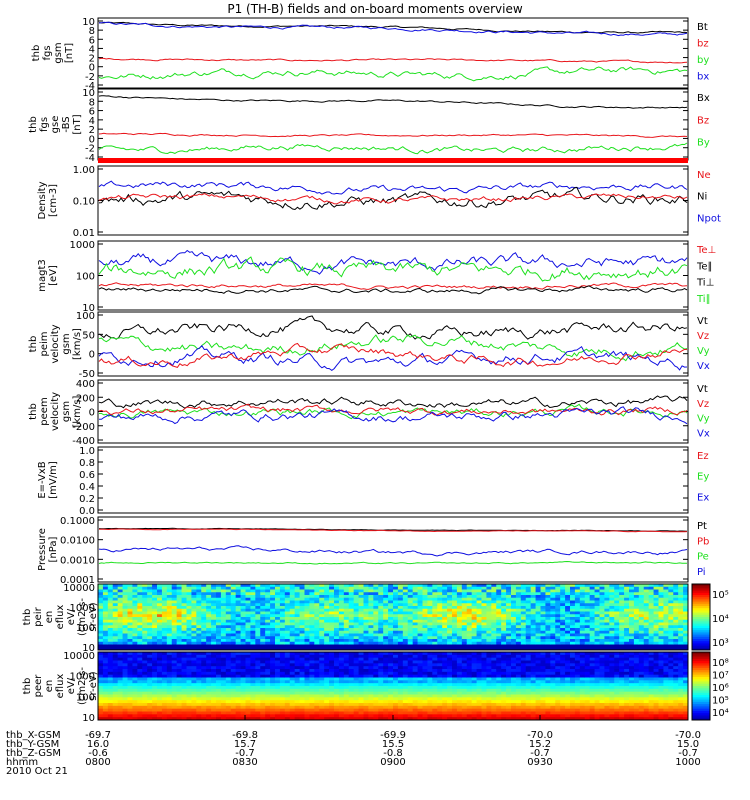  I want to click on series-line-By, so click(393, 148).